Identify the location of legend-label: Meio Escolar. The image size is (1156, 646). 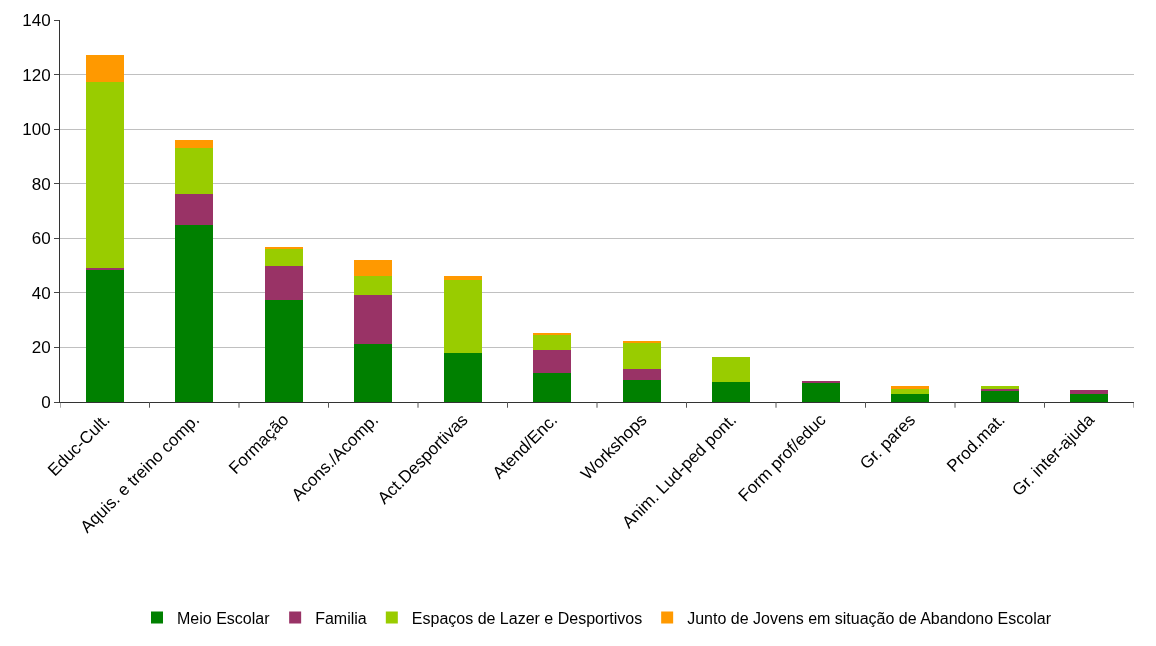
(224, 618).